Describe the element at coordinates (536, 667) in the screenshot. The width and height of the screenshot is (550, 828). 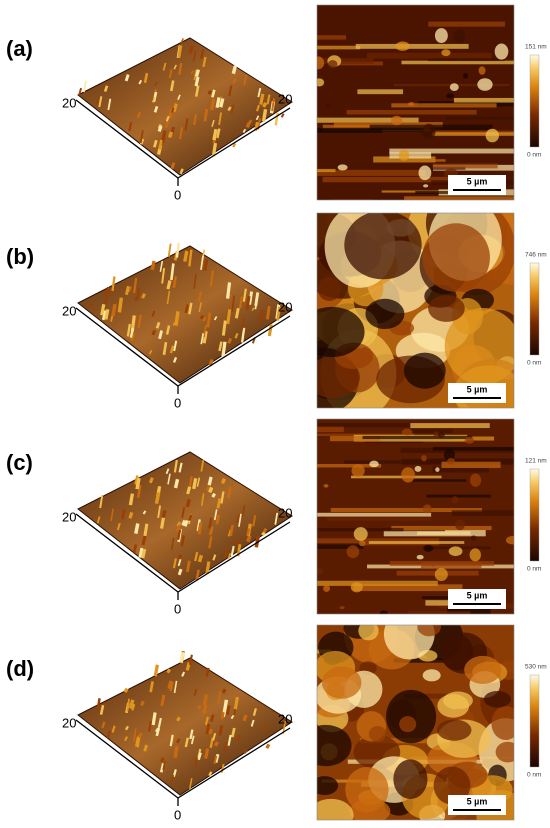
I see `color-bar-max: 530 nm` at that location.